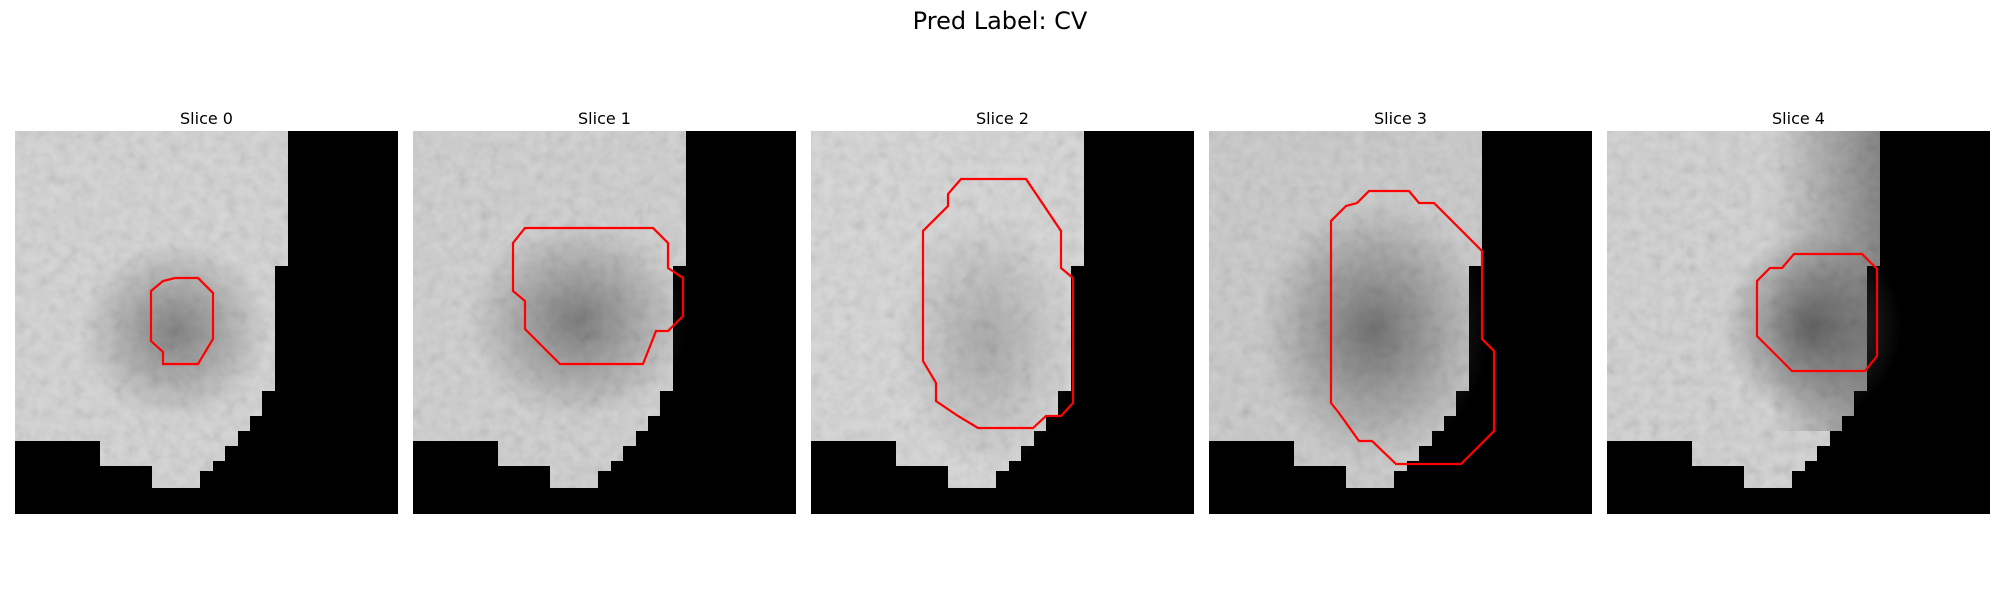 This screenshot has height=600, width=2000. I want to click on slice-panel-0: Slice 0, so click(206, 311).